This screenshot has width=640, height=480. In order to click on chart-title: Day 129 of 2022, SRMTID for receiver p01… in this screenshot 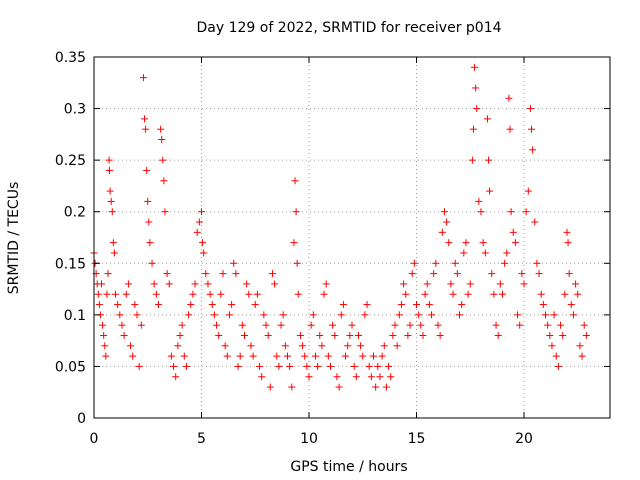, I will do `click(348, 28)`.